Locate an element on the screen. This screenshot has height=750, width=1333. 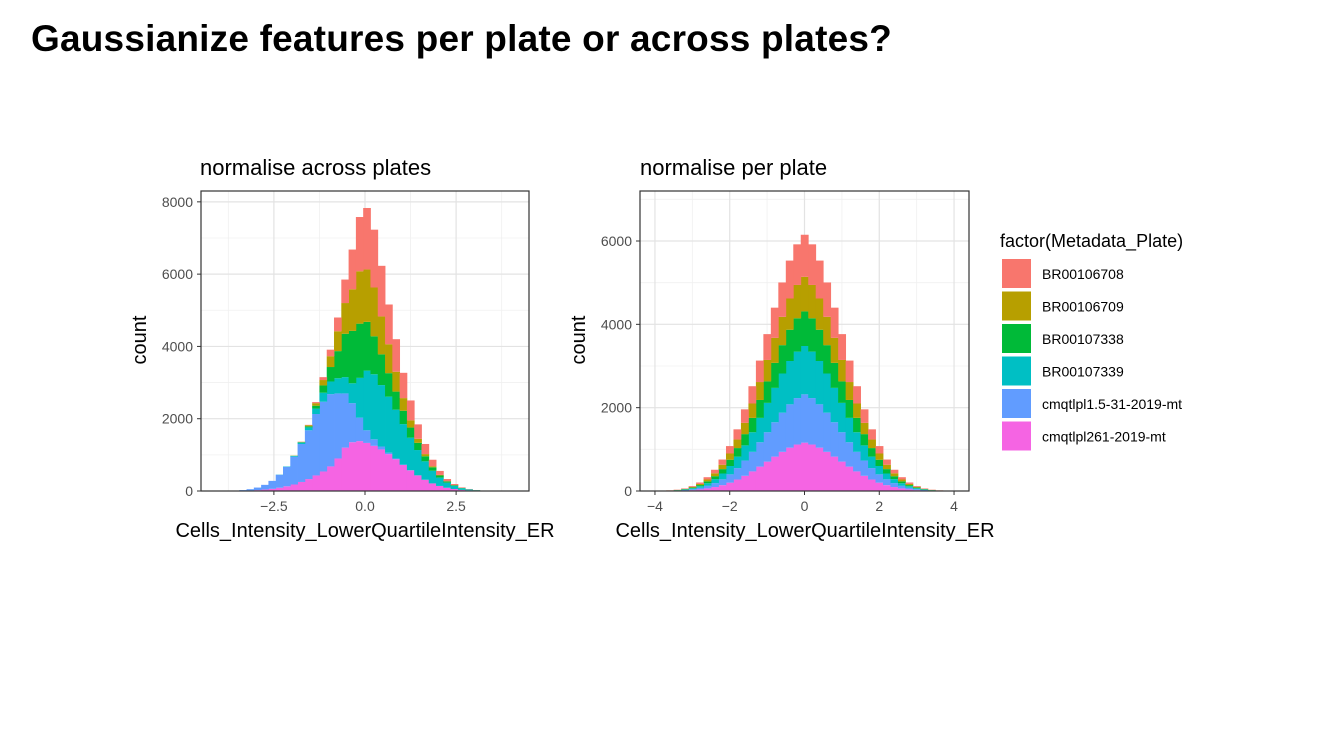
x-tick-label: 2 is located at coordinates (879, 506).